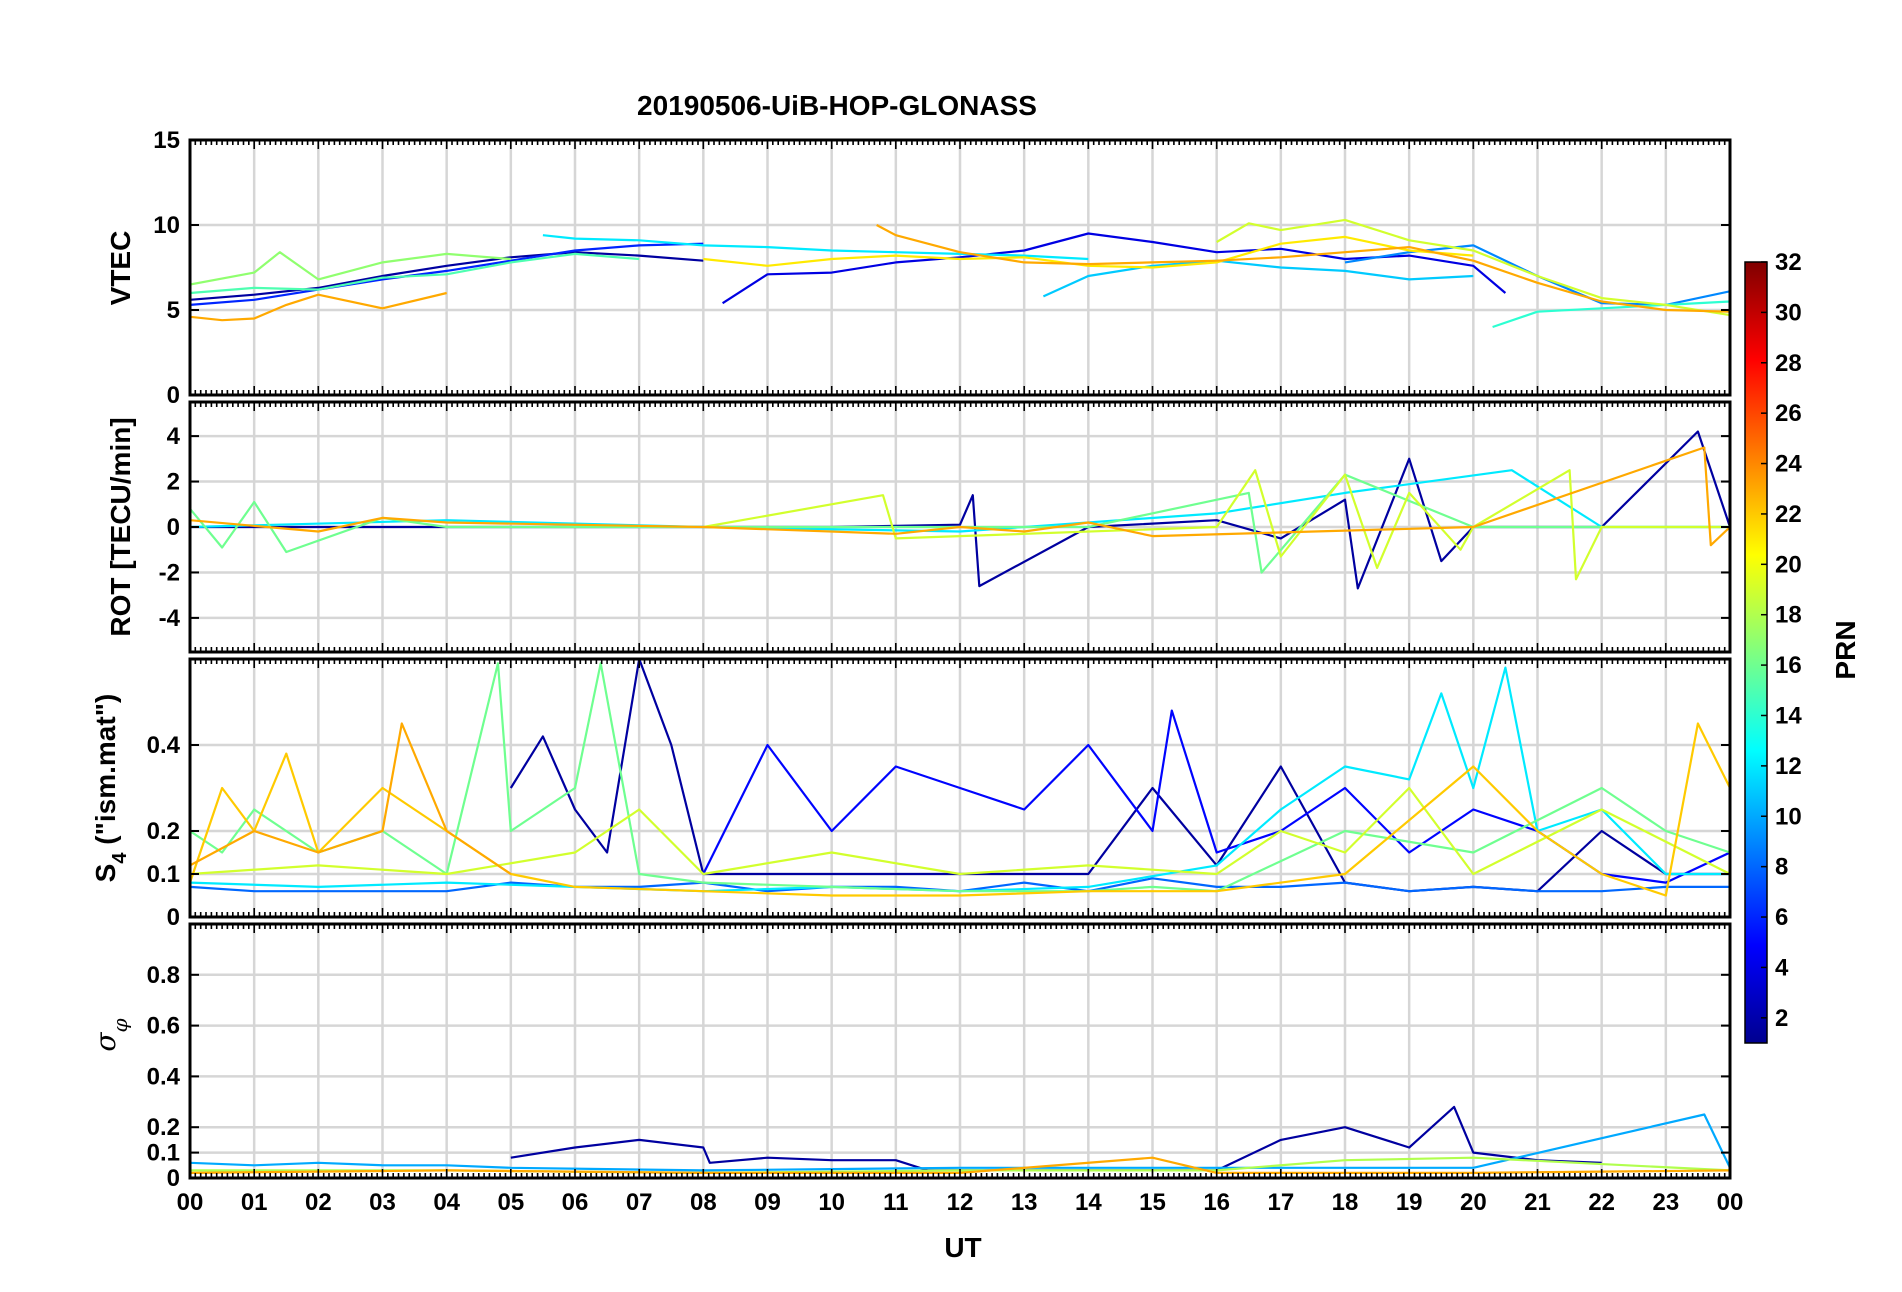 This screenshot has width=1902, height=1292. I want to click on y-axis-label: ROT [TECU/min], so click(120, 526).